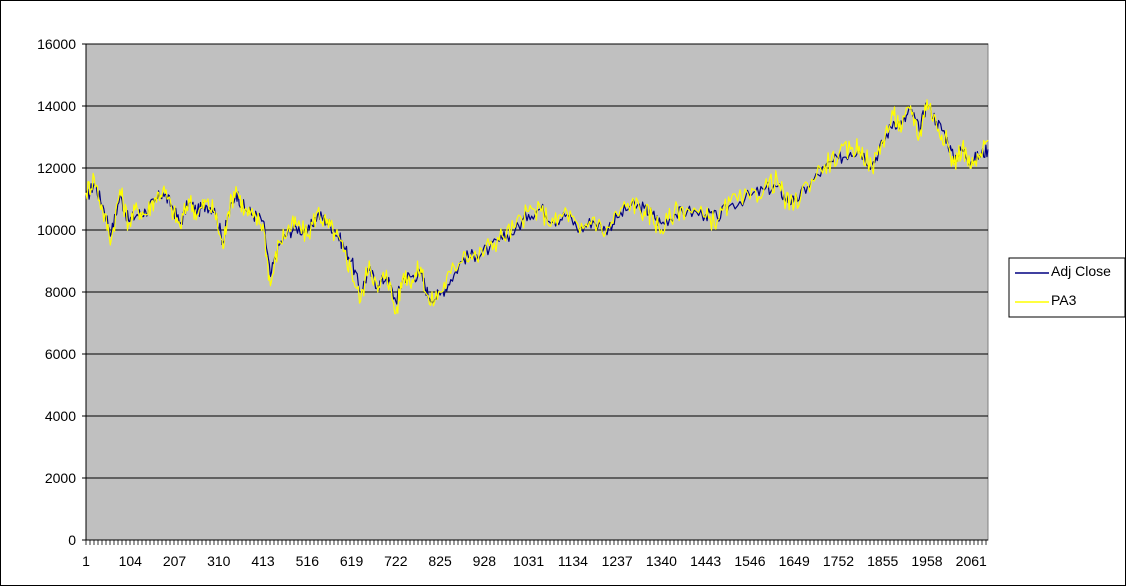  What do you see at coordinates (219, 561) in the screenshot?
I see `x-tick-label: 310` at bounding box center [219, 561].